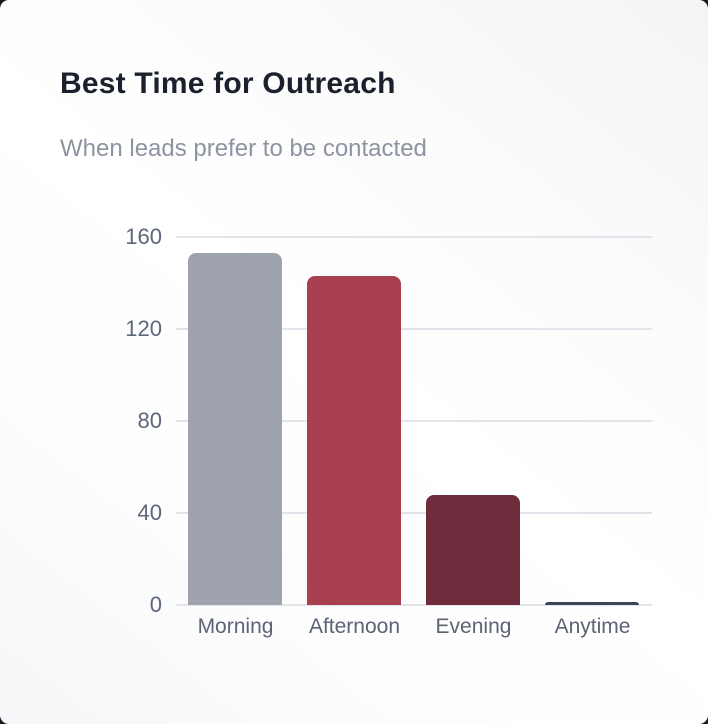 The width and height of the screenshot is (708, 724). Describe the element at coordinates (149, 512) in the screenshot. I see `y-tick-label-40: 40` at that location.